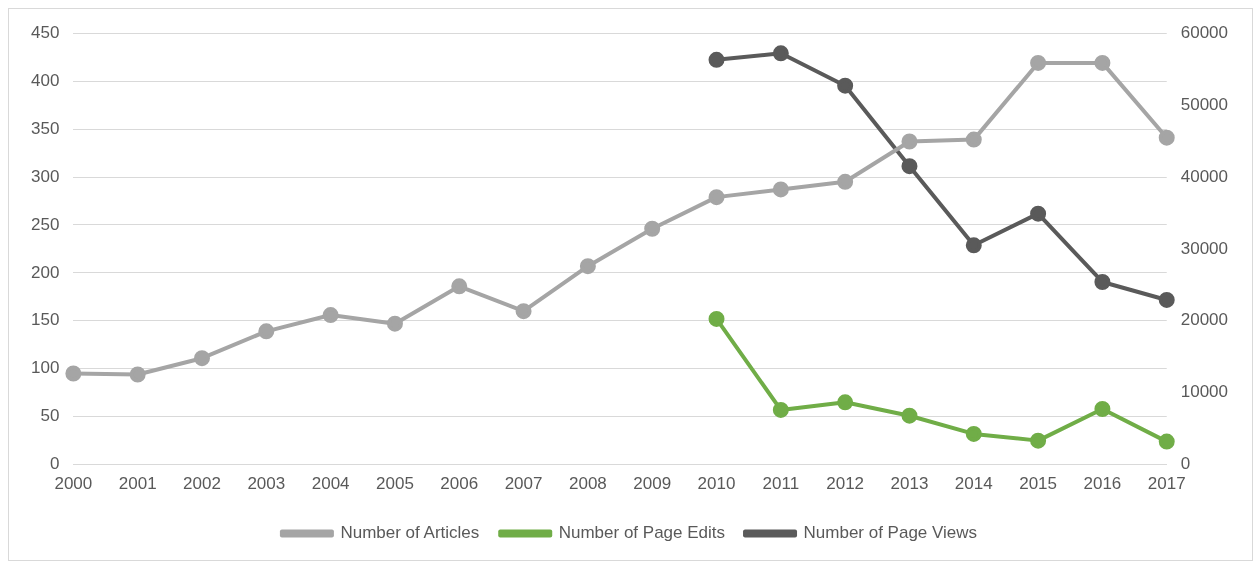 This screenshot has width=1255, height=563. I want to click on y2-tick-label: 60000, so click(1204, 32).